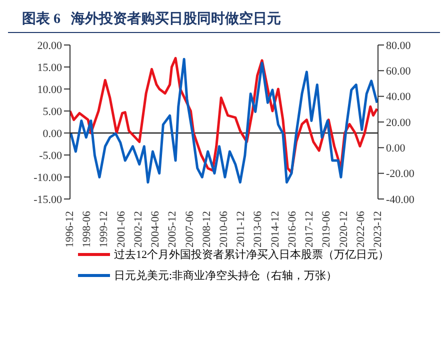 The image size is (448, 339). Describe the element at coordinates (226, 275) in the screenshot. I see `legend-label: 日元兑美元:非商业净空头持仓（右轴，万张）` at that location.